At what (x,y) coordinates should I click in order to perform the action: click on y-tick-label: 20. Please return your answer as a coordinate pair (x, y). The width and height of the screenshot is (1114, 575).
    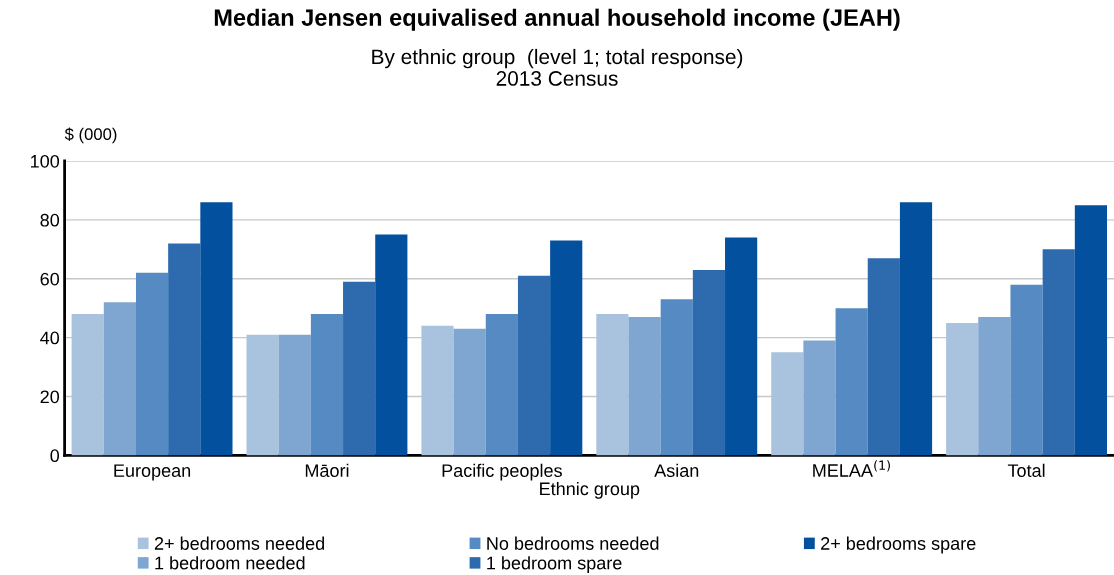
    Looking at the image, I should click on (50, 397).